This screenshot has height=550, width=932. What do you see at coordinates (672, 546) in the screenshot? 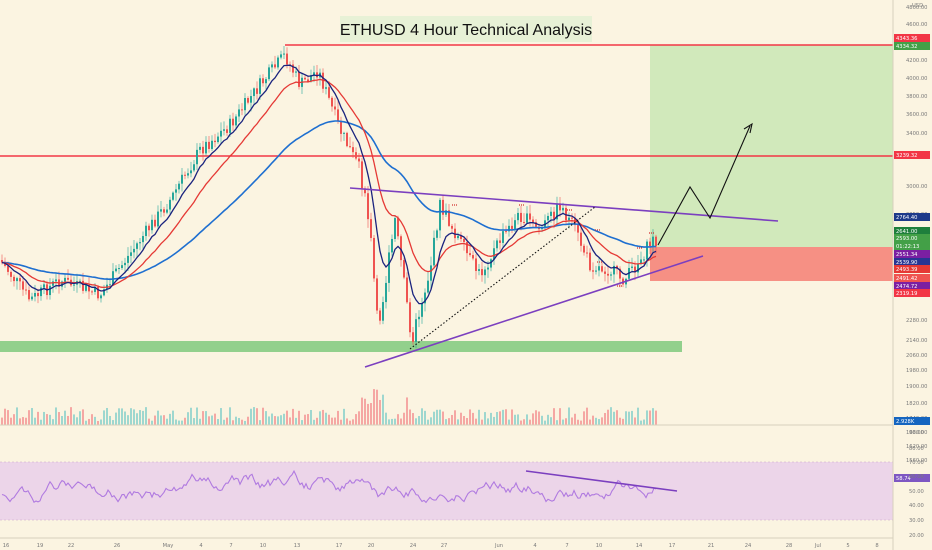
I see `x-tick-label: 17` at bounding box center [672, 546].